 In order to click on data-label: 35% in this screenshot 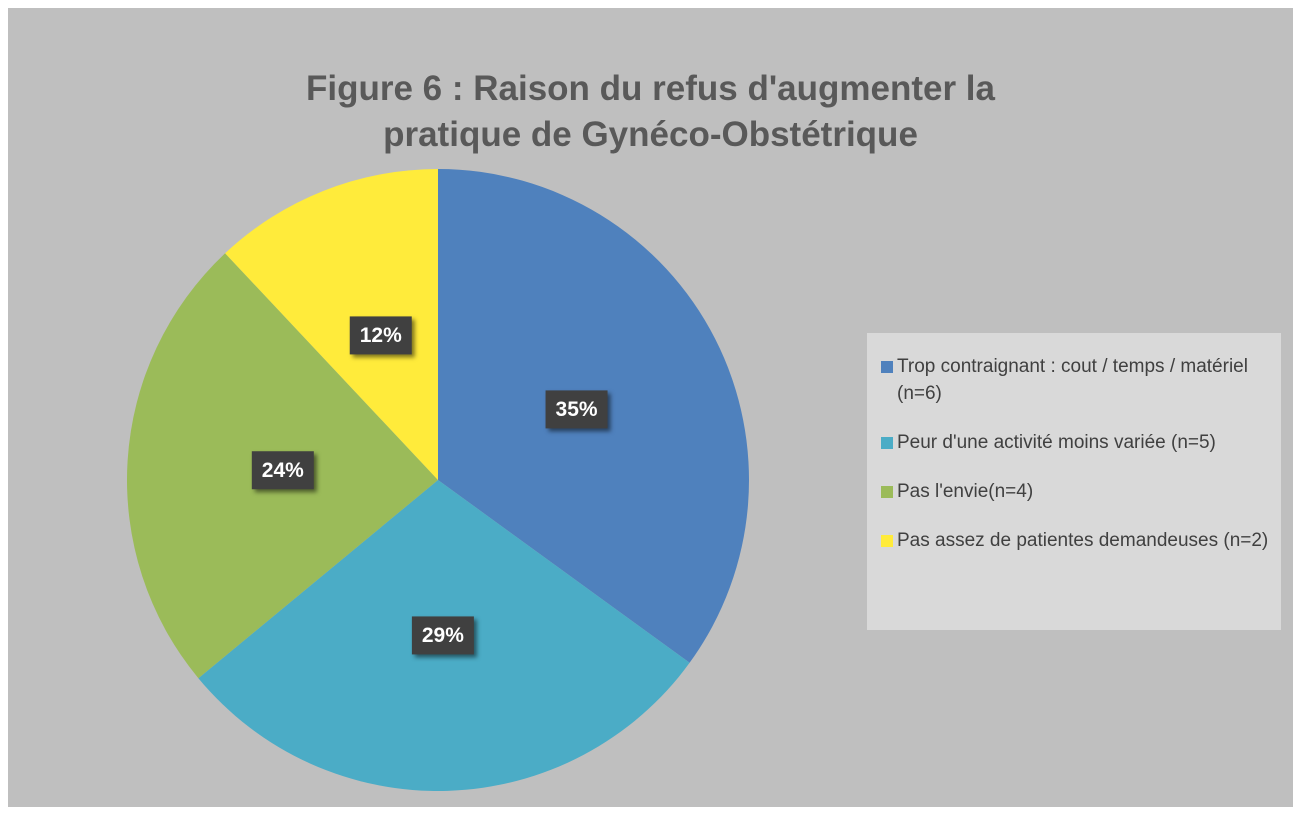, I will do `click(577, 409)`.